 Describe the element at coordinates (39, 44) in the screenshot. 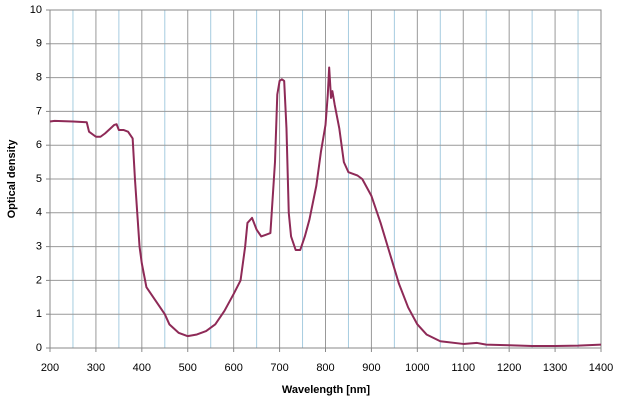

I see `y-tick-label: 9` at that location.